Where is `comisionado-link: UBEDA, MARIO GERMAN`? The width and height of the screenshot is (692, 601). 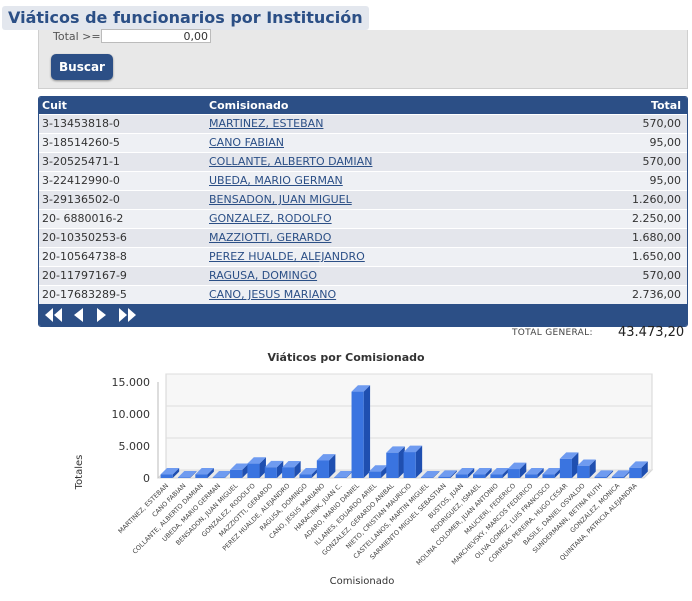
comisionado-link: UBEDA, MARIO GERMAN is located at coordinates (276, 180).